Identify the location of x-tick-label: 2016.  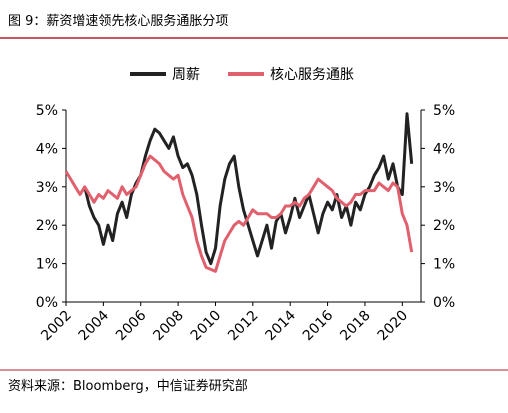
(318, 325).